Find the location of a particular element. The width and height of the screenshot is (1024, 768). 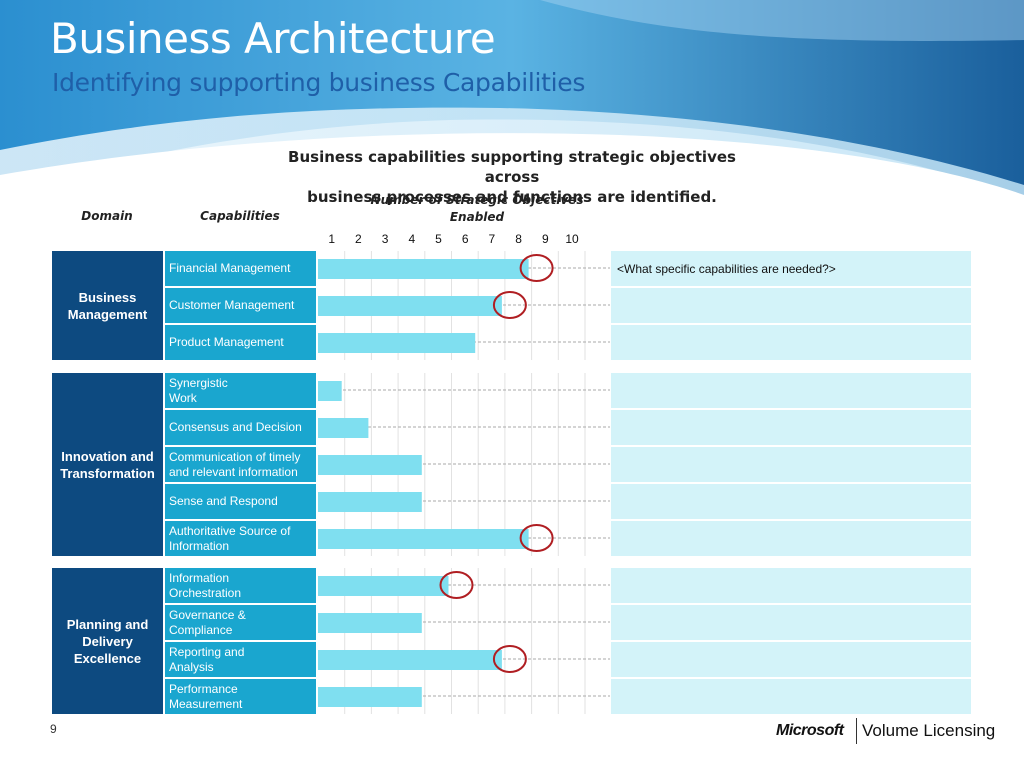

x-tick-label: 9 is located at coordinates (545, 239).